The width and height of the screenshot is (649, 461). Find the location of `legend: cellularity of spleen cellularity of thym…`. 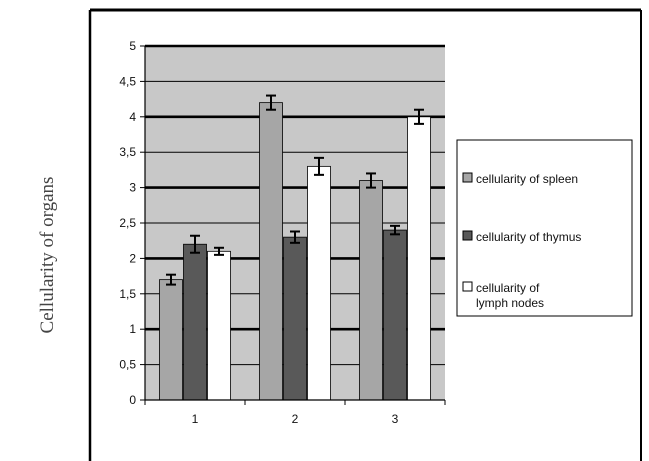

legend: cellularity of spleen cellularity of thym… is located at coordinates (544, 228).